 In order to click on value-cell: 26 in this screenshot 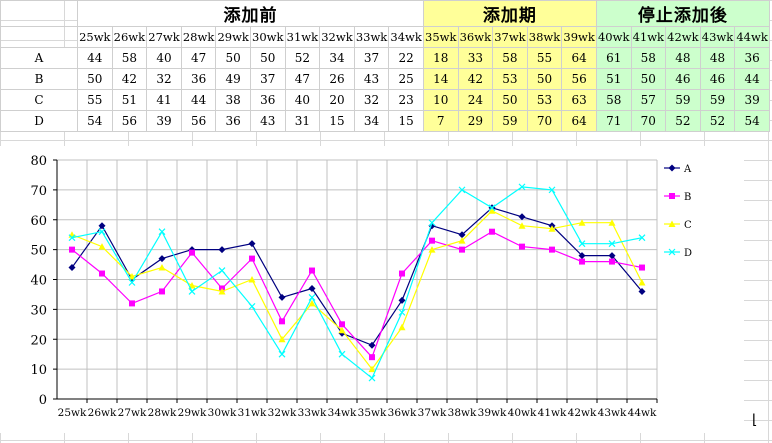, I will do `click(337, 79)`.